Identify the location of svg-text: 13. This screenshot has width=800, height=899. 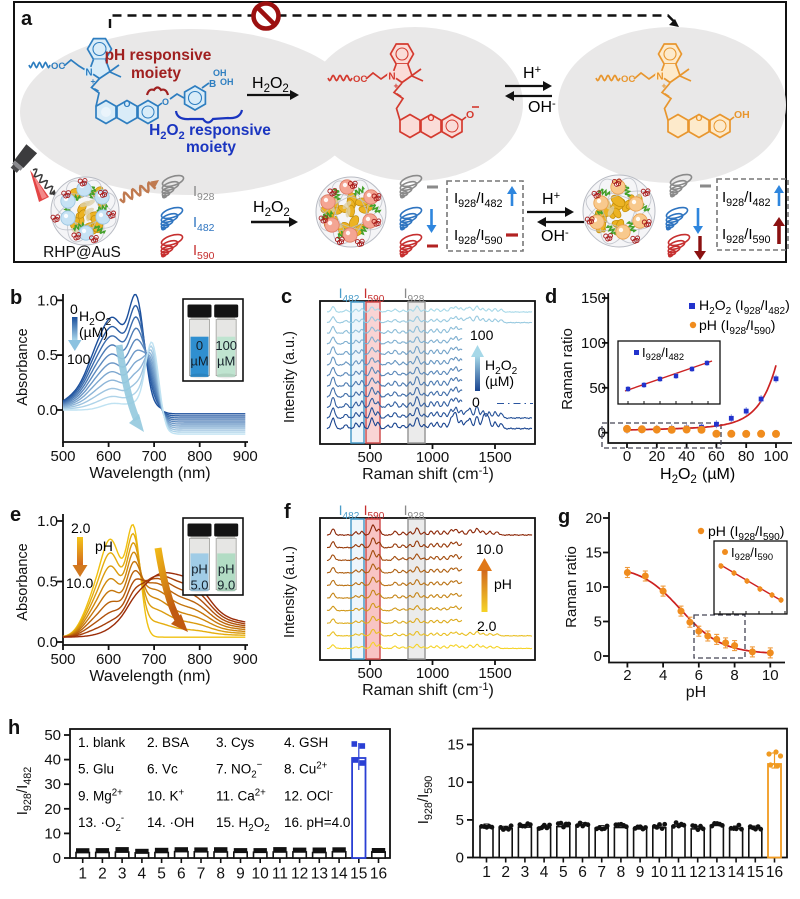
(716, 872).